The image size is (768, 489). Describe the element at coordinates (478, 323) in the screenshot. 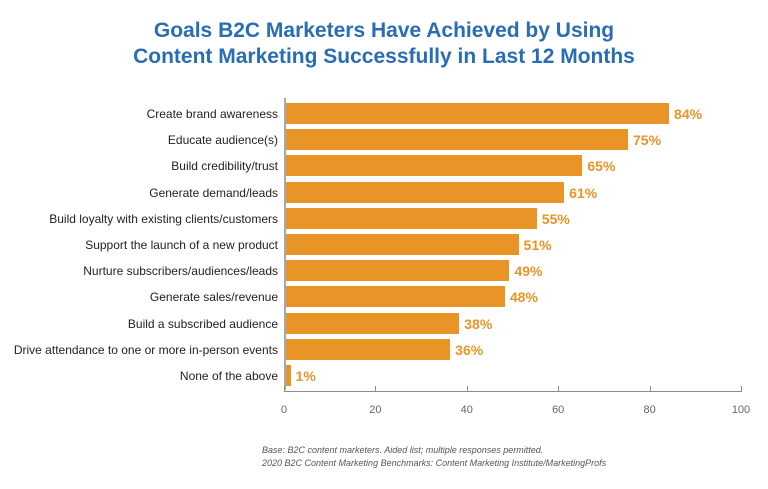

I see `value-label: 38%` at that location.